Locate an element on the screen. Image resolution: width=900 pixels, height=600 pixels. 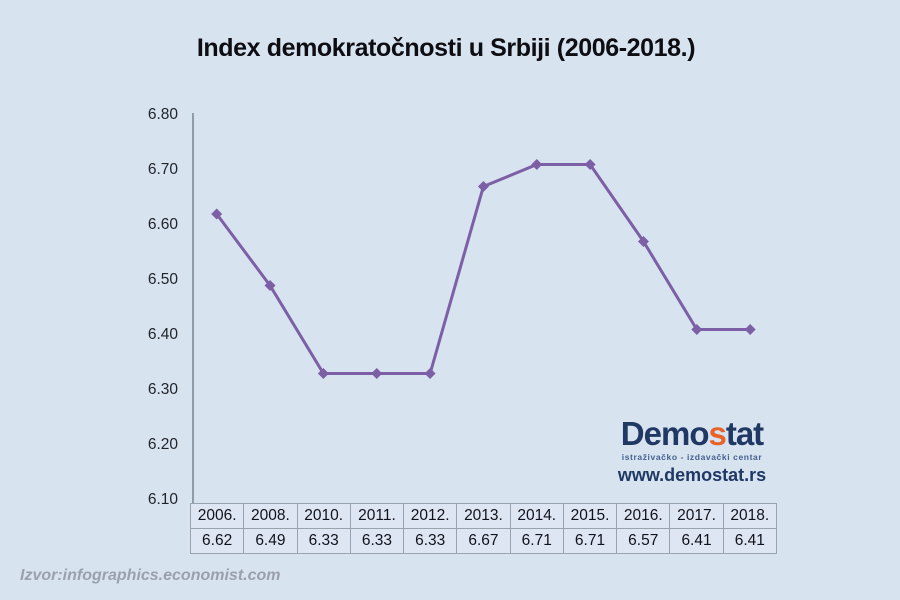
y-tick-label: 6.80 is located at coordinates (162, 114).